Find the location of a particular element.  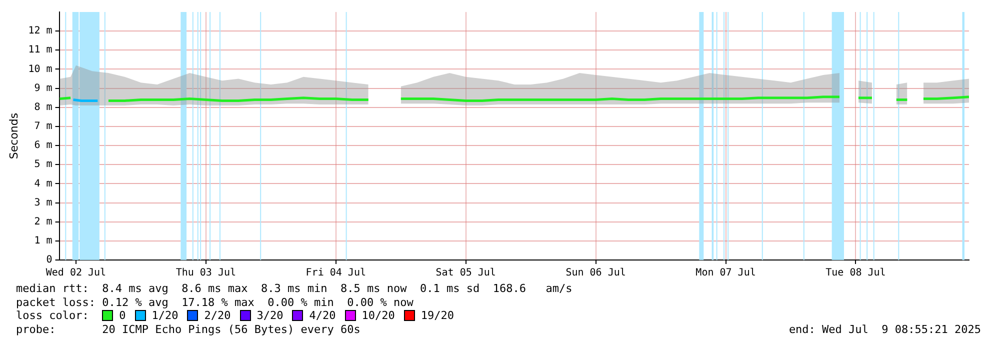

legend-label: 2/20 is located at coordinates (217, 315).